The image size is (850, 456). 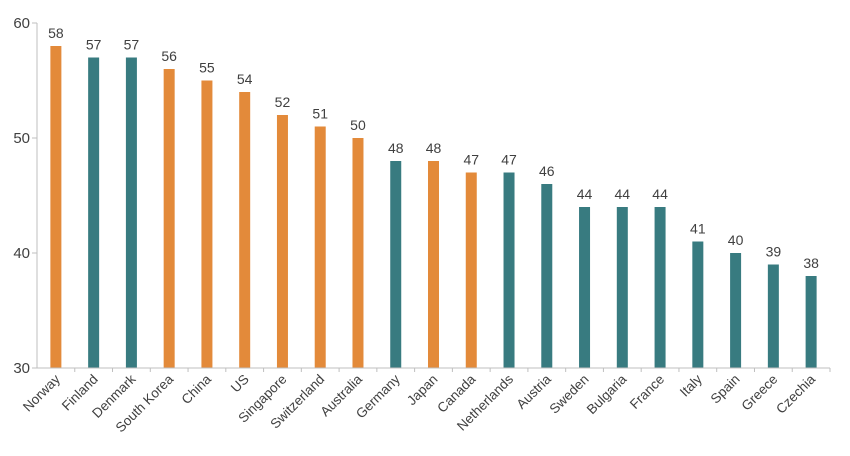 What do you see at coordinates (691, 385) in the screenshot?
I see `category-label: Italy` at bounding box center [691, 385].